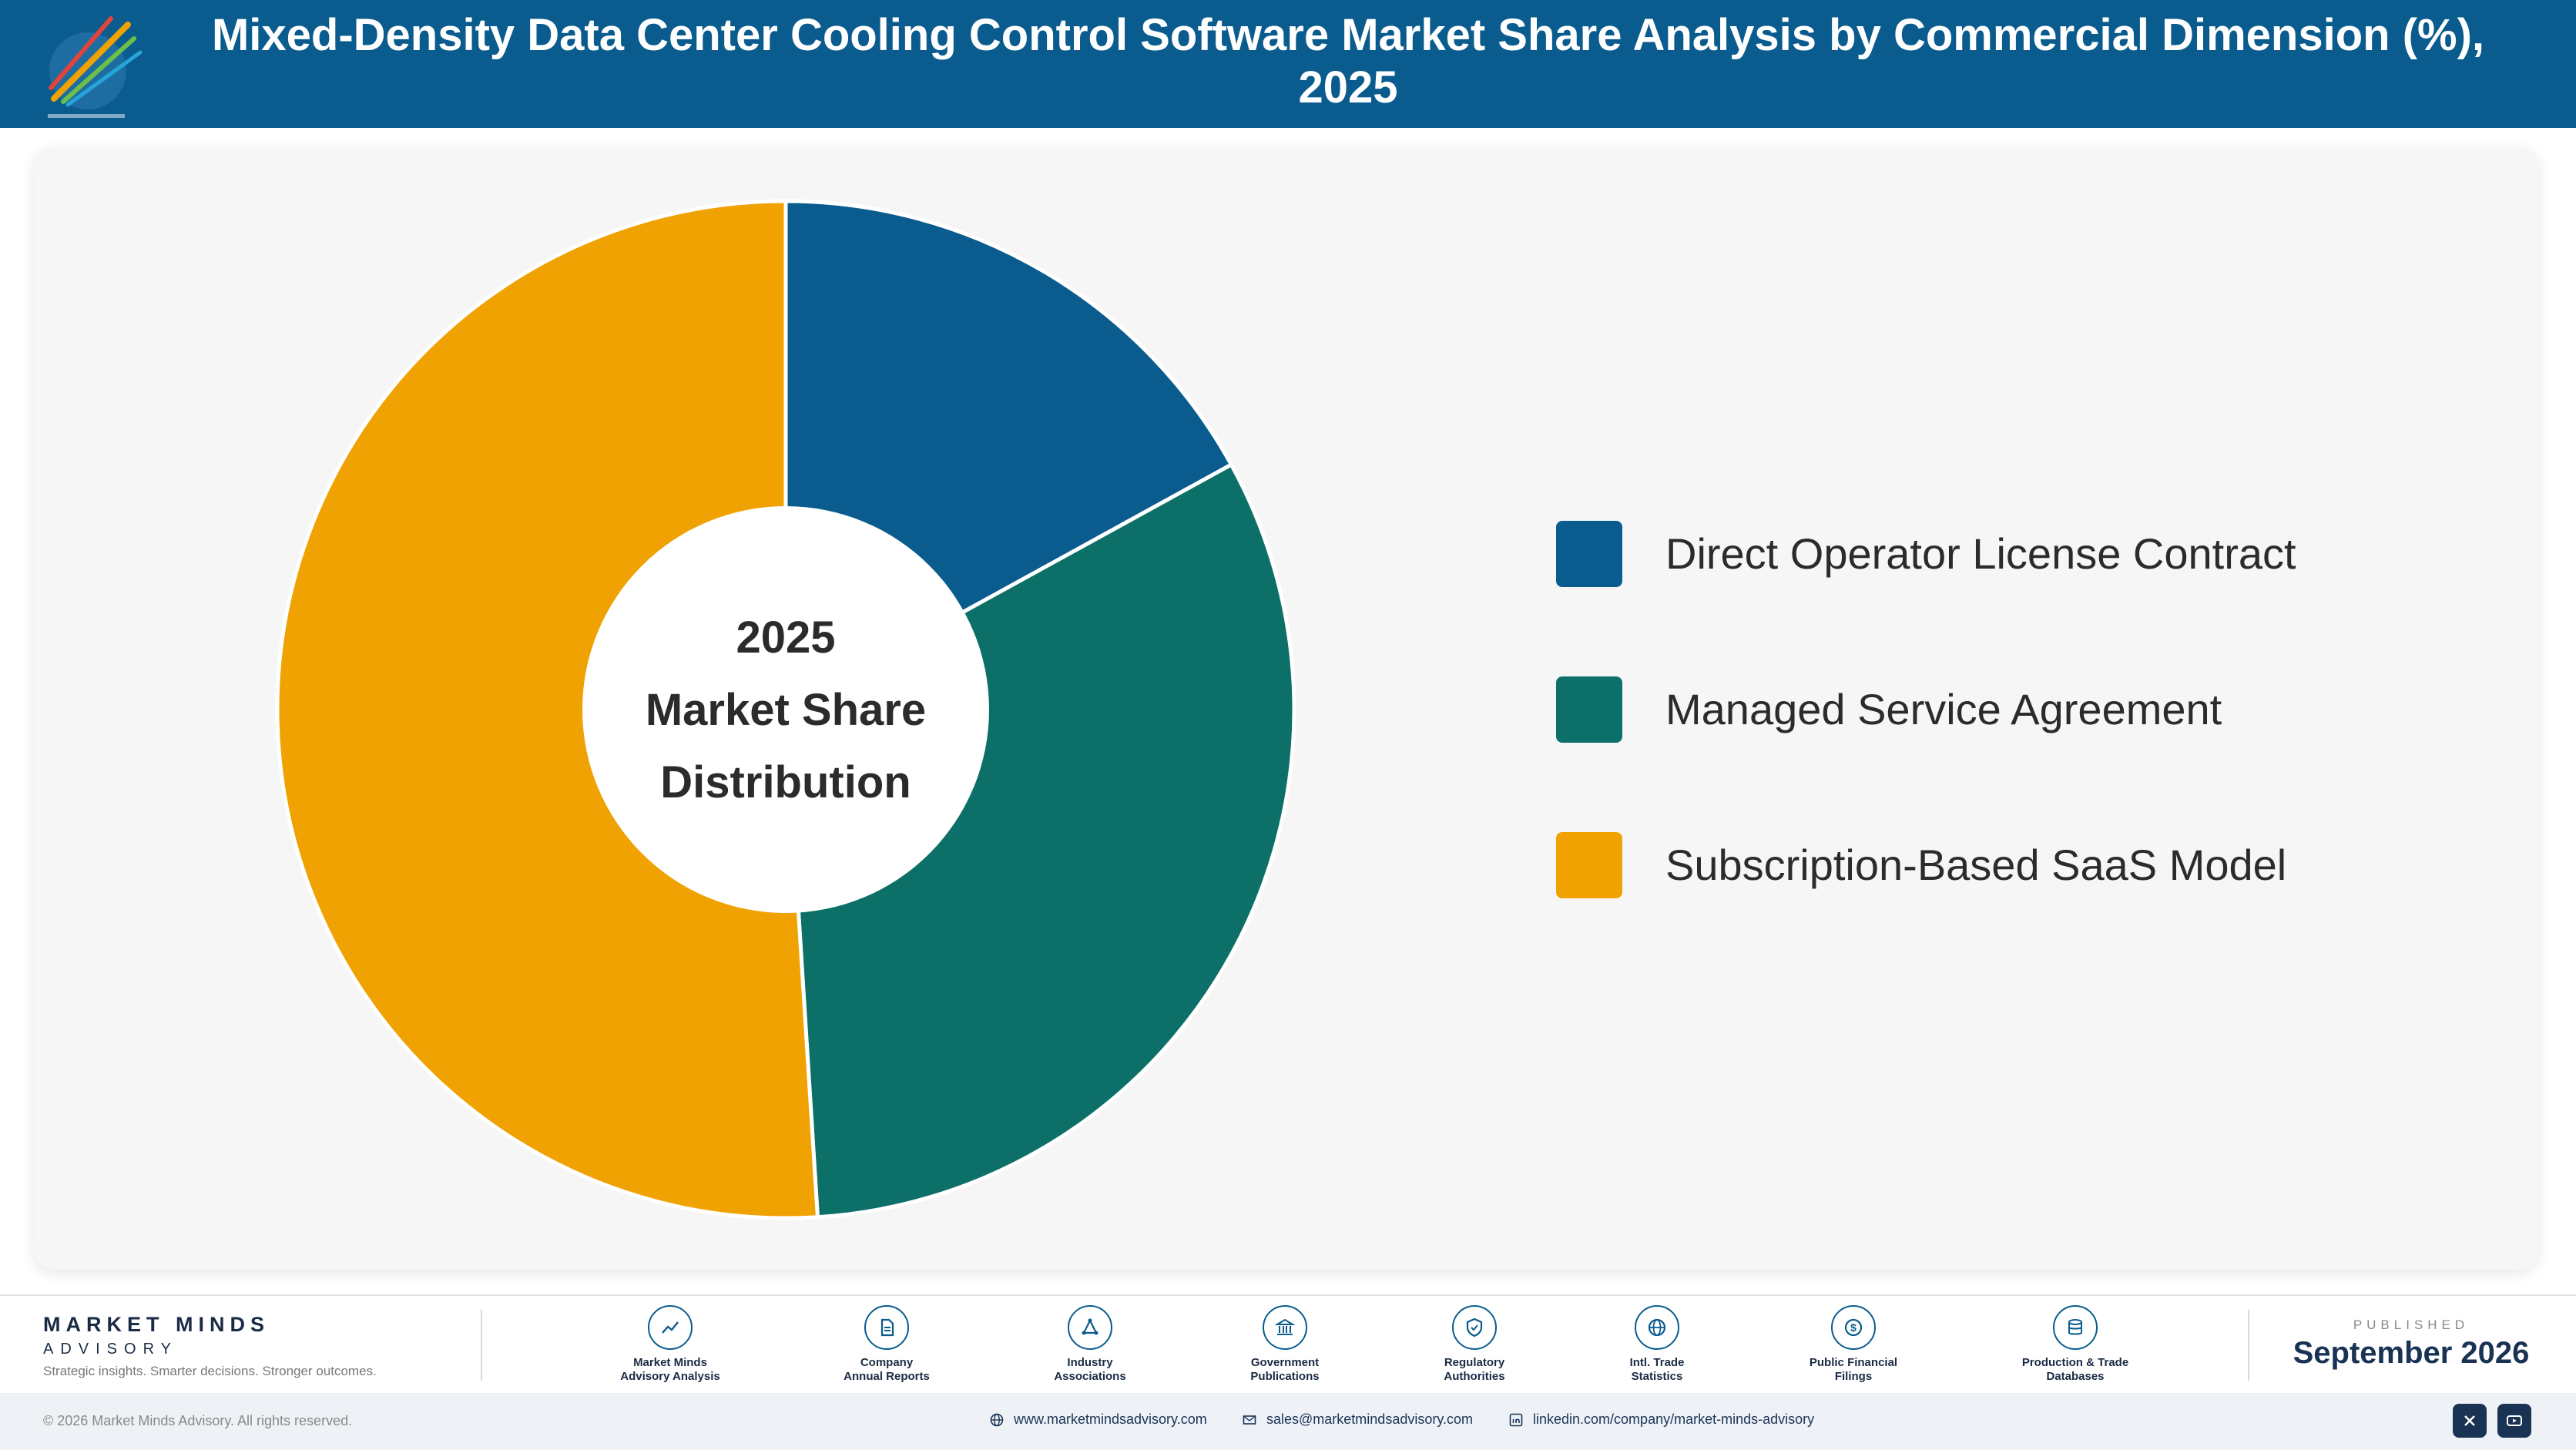 This screenshot has width=2576, height=1450. Describe the element at coordinates (95, 67) in the screenshot. I see `company-logo` at that location.